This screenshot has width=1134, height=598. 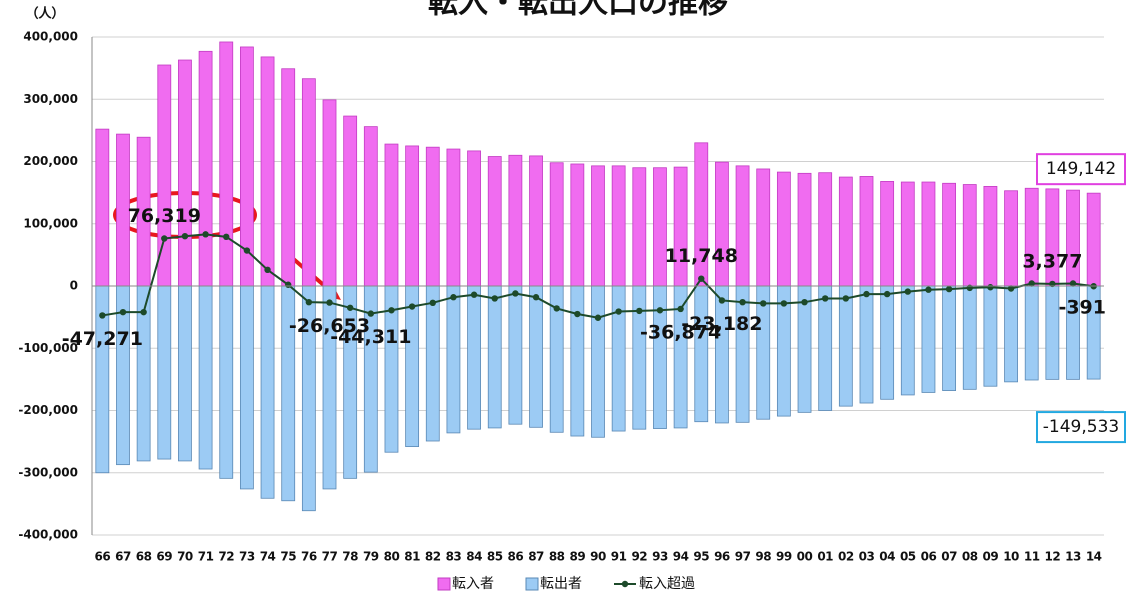 I want to click on x-tick-label: 09, so click(x=991, y=557).